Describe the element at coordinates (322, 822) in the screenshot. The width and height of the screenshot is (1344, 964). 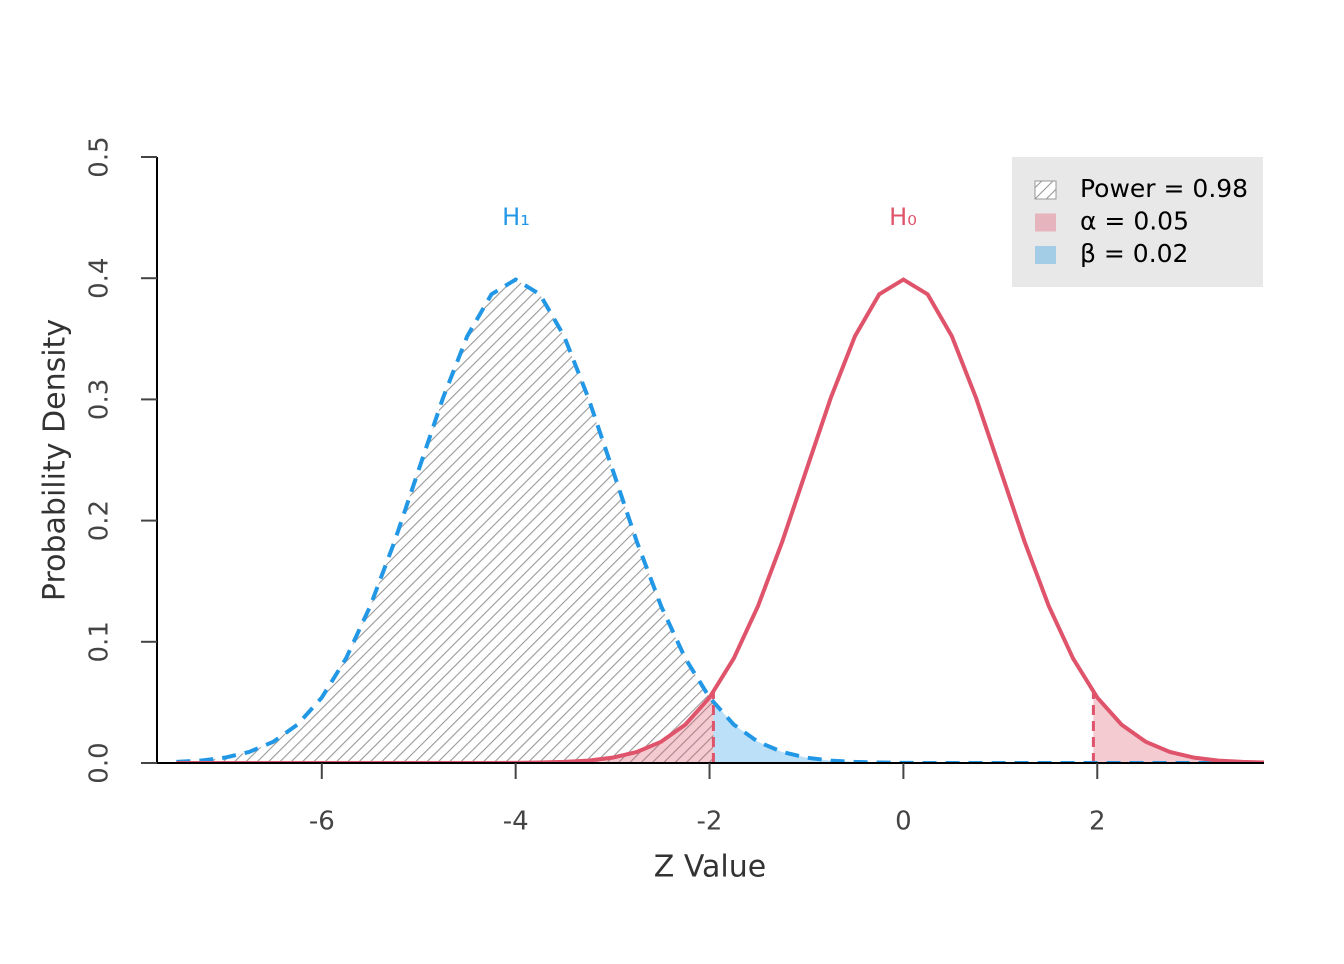
I see `x-tick-label: -6` at that location.